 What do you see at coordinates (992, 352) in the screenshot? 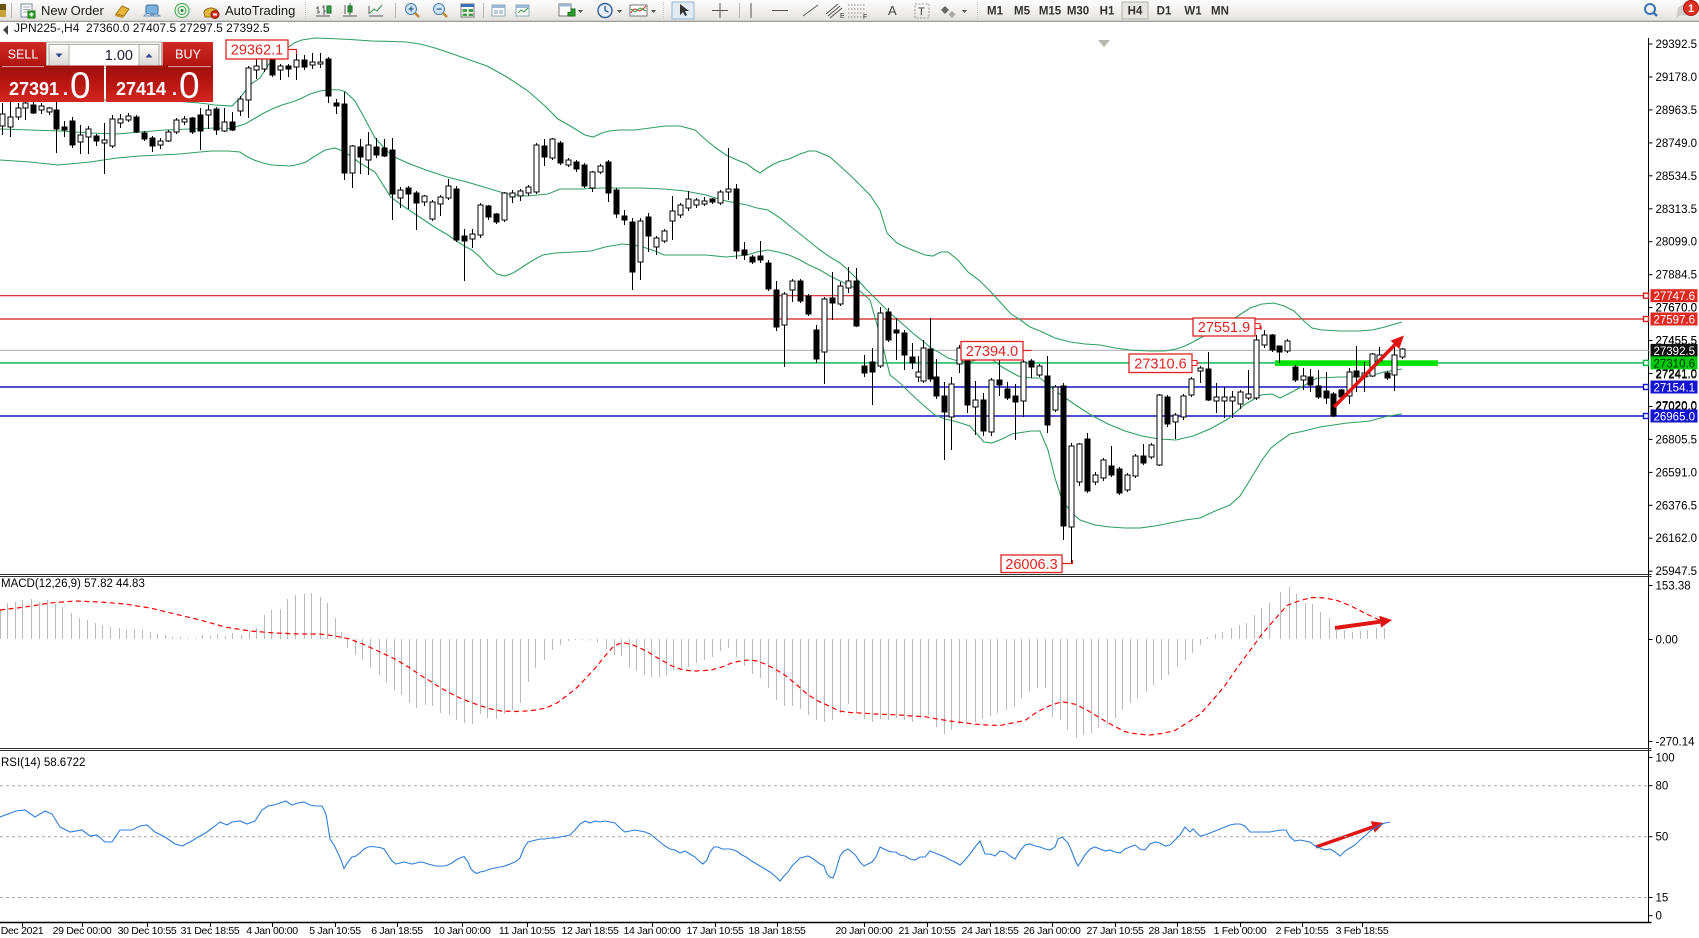
I see `svg-text: 27394.0` at bounding box center [992, 352].